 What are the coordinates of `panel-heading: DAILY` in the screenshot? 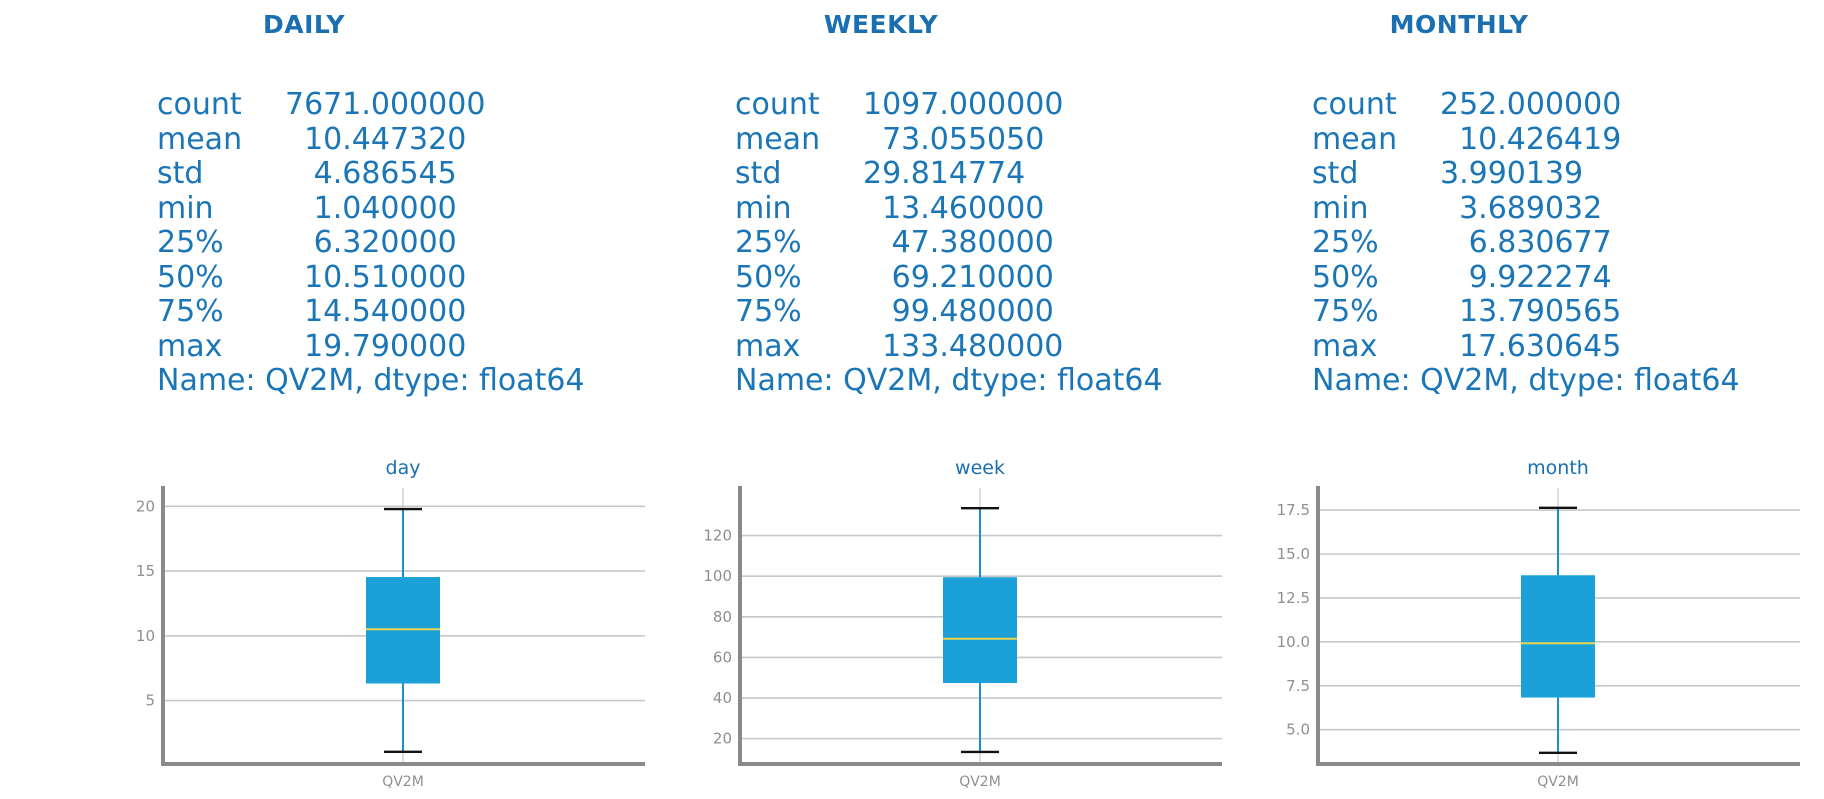 It's located at (304, 24).